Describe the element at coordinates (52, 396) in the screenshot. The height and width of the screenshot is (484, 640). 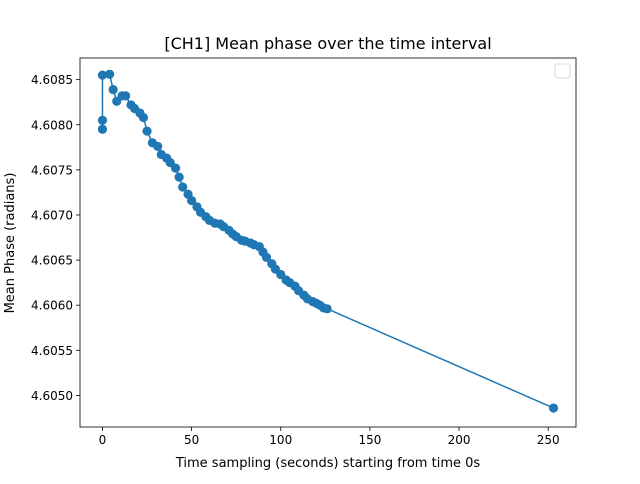
I see `y-tick-label: 4.6050` at that location.